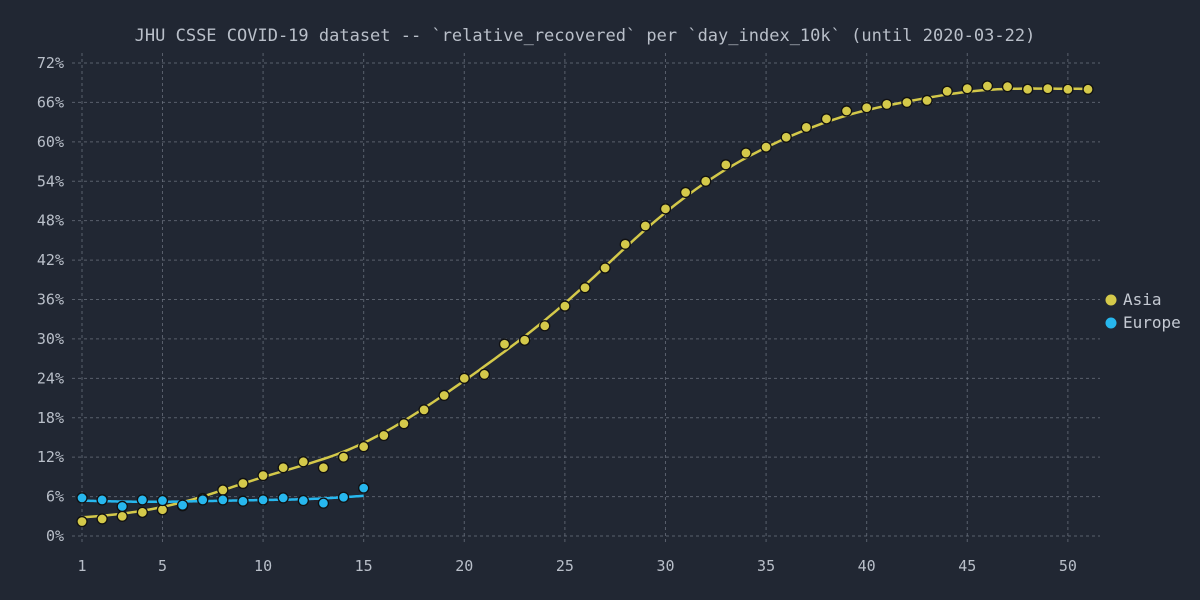  I want to click on legend-marker-asia, so click(1111, 300).